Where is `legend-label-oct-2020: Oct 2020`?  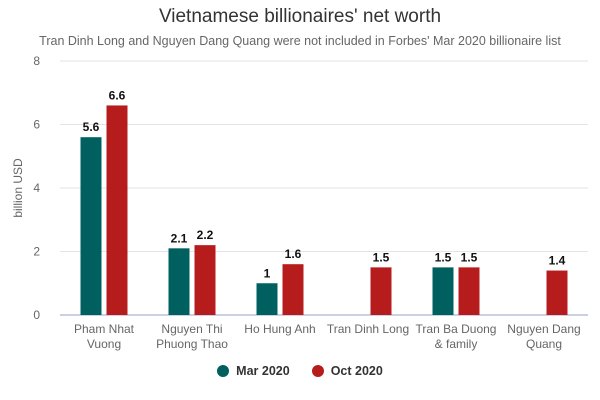
legend-label-oct-2020: Oct 2020 is located at coordinates (356, 371).